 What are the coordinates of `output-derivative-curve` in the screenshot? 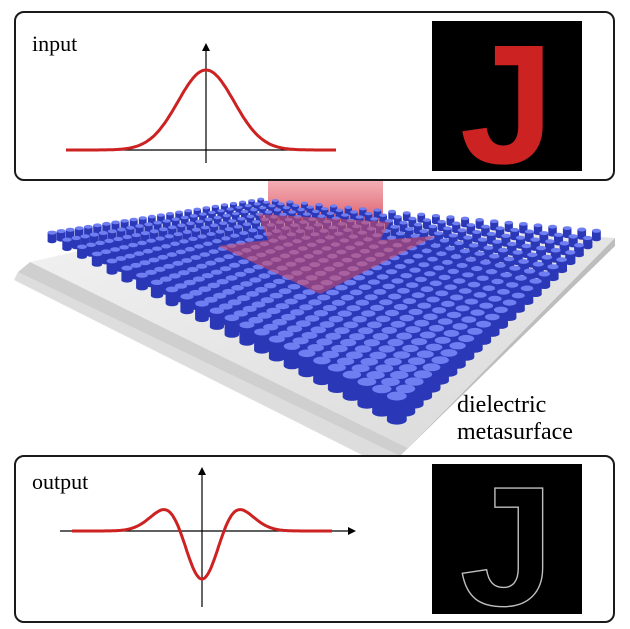 It's located at (202, 544).